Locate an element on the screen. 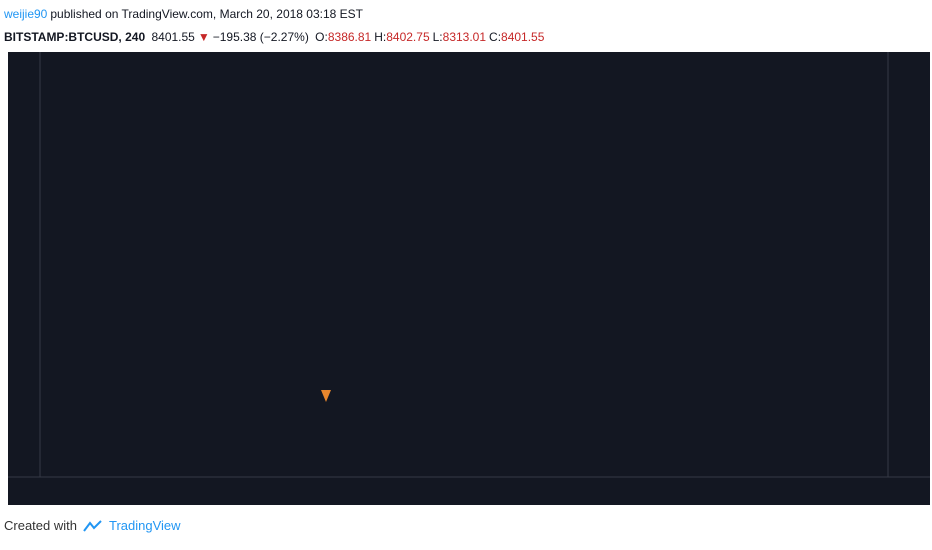 This screenshot has width=932, height=550. ohlc-value: 8402.75 is located at coordinates (408, 37).